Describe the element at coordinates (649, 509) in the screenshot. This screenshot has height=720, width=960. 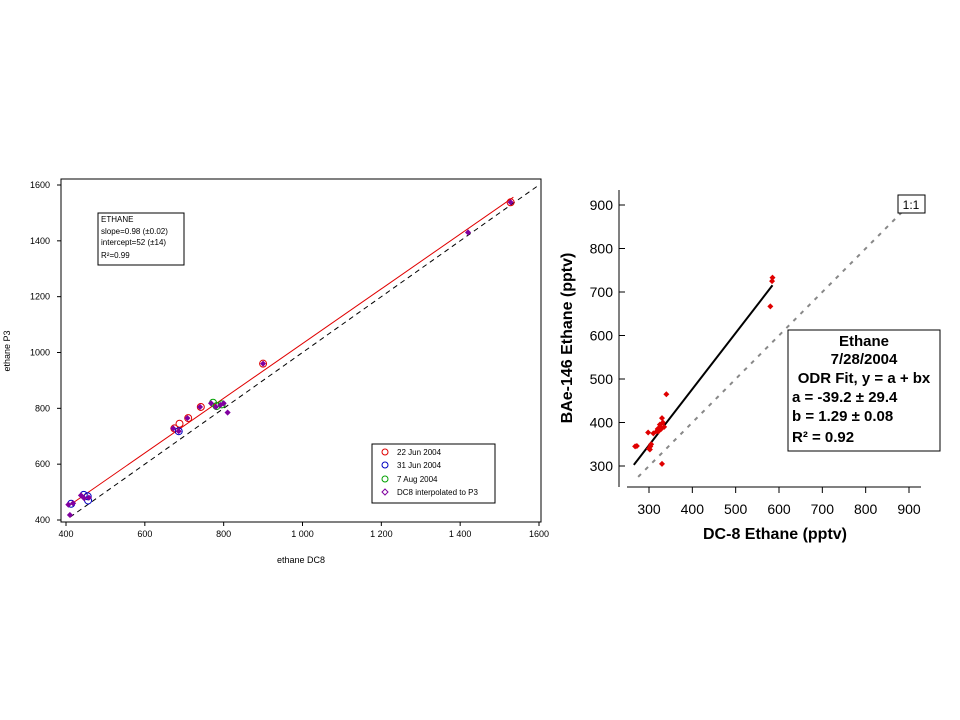
I see `right-x-tick-label: 300` at that location.